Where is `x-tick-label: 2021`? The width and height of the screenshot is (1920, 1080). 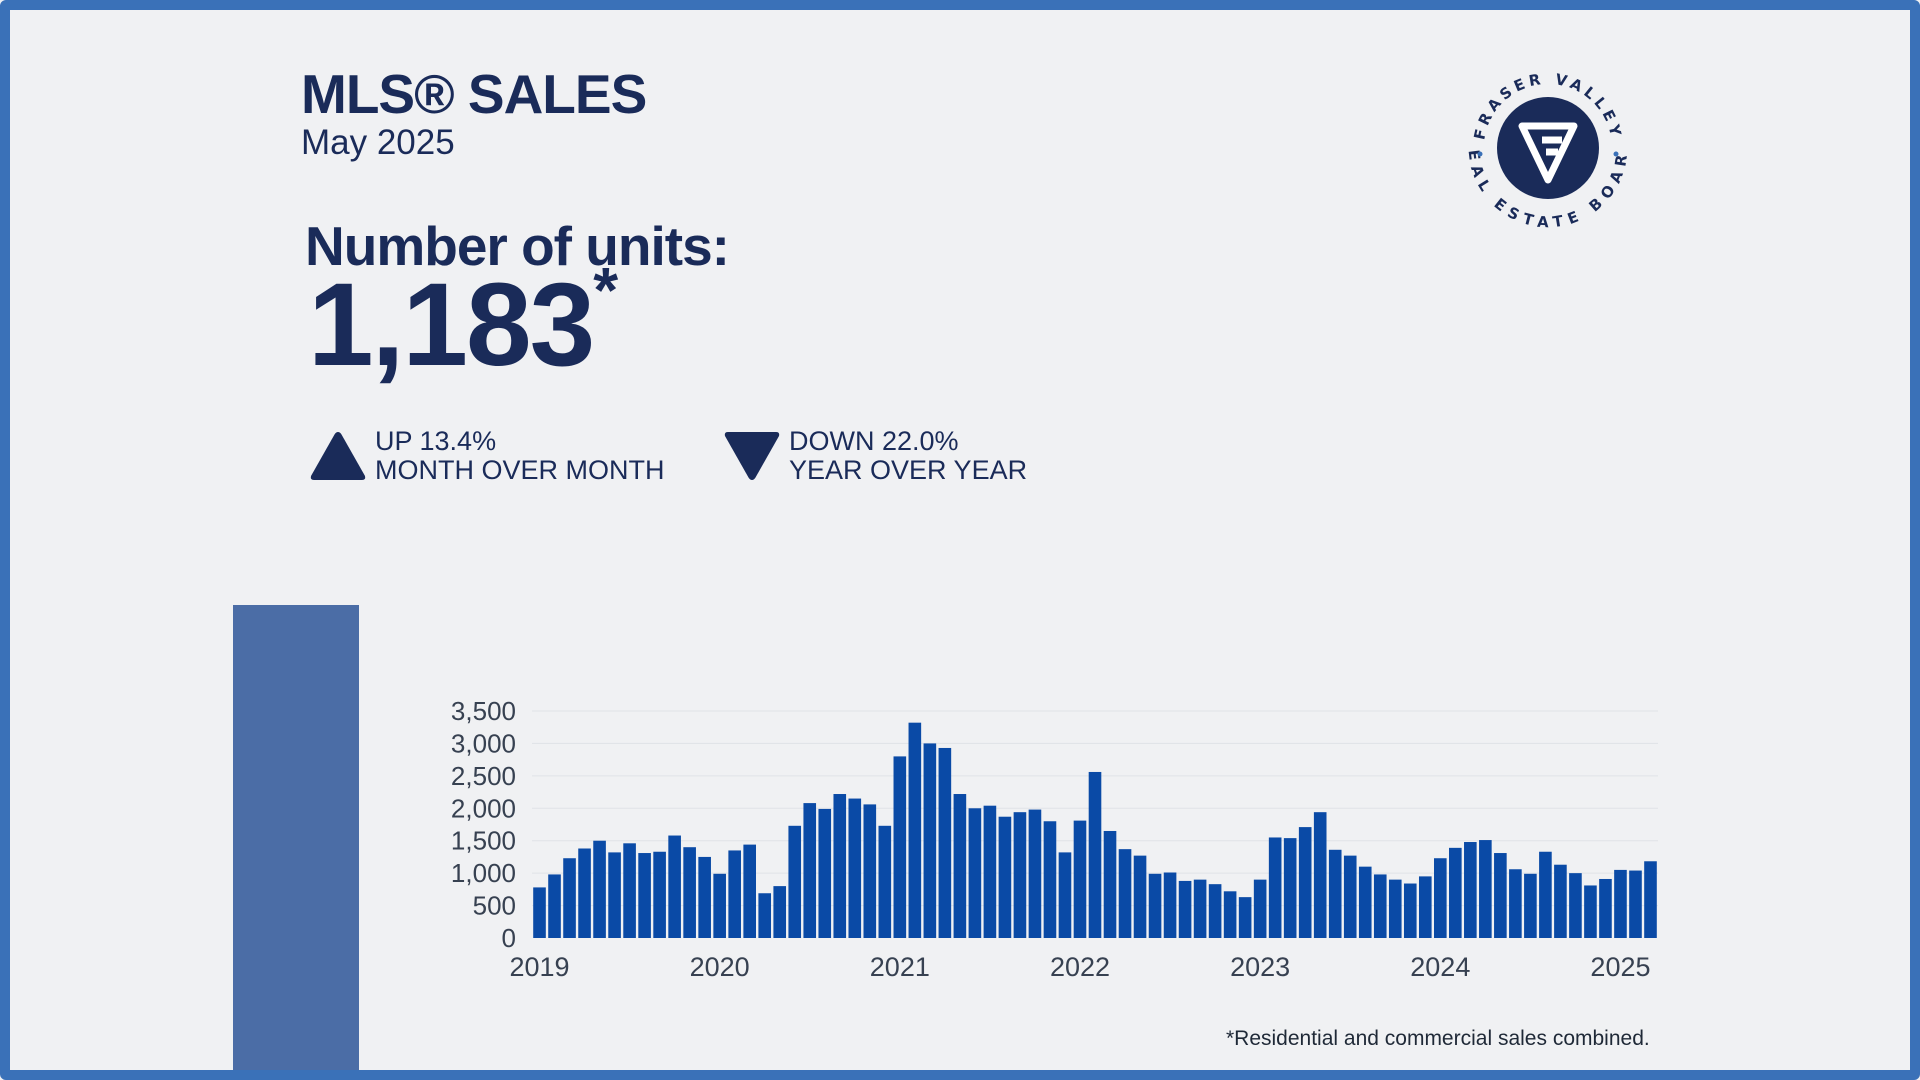
x-tick-label: 2021 is located at coordinates (900, 967).